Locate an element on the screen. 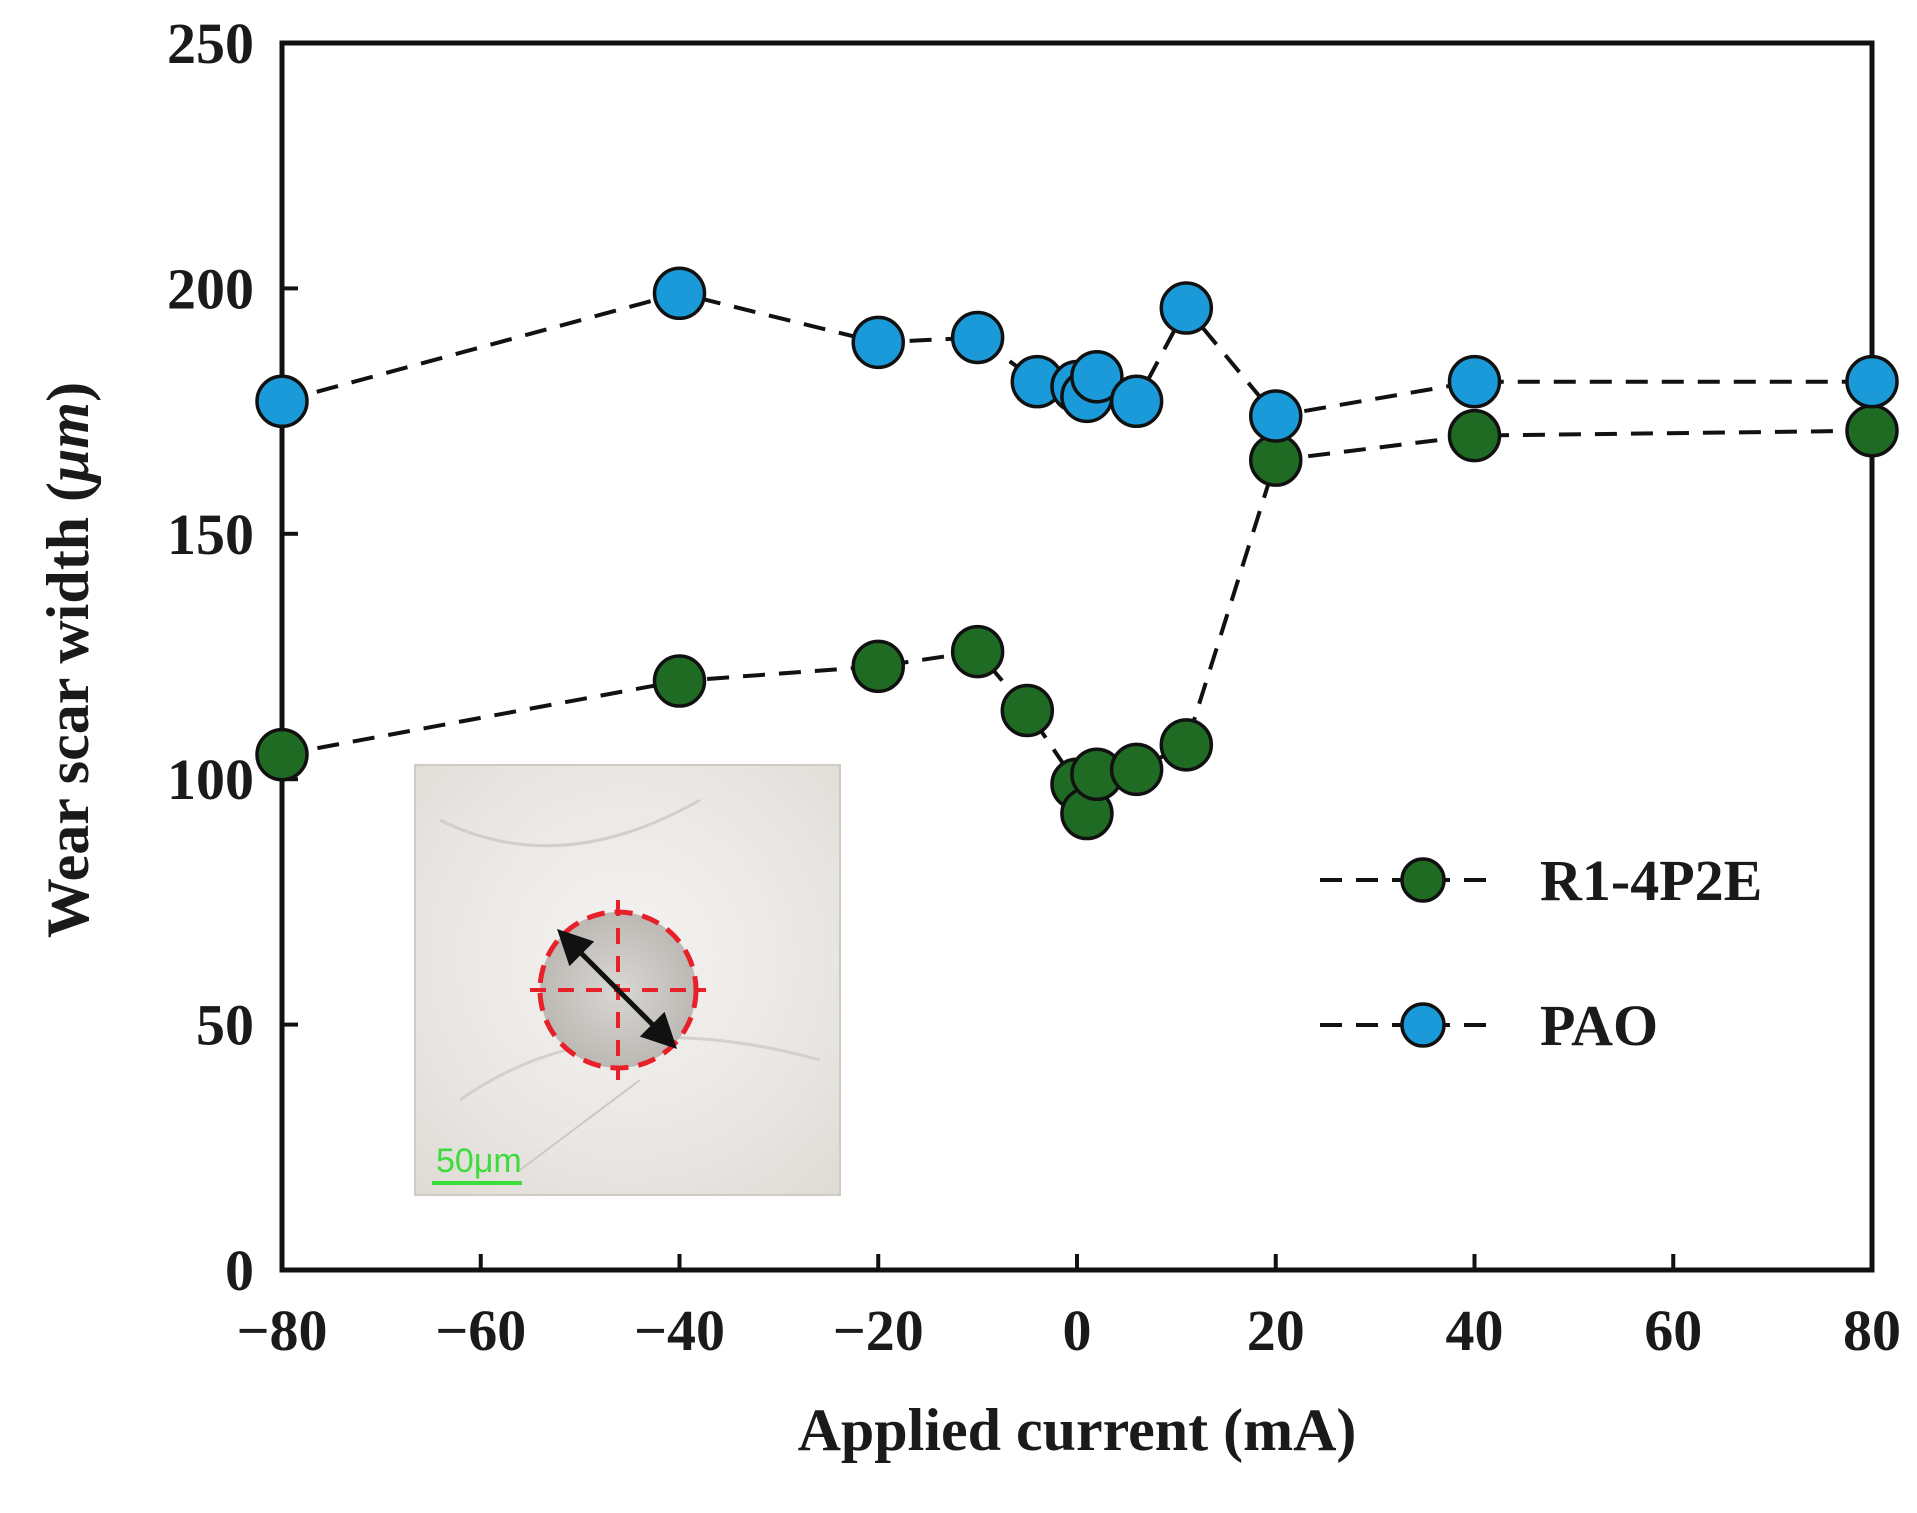  x-tick-label: −80 is located at coordinates (281, 1330).